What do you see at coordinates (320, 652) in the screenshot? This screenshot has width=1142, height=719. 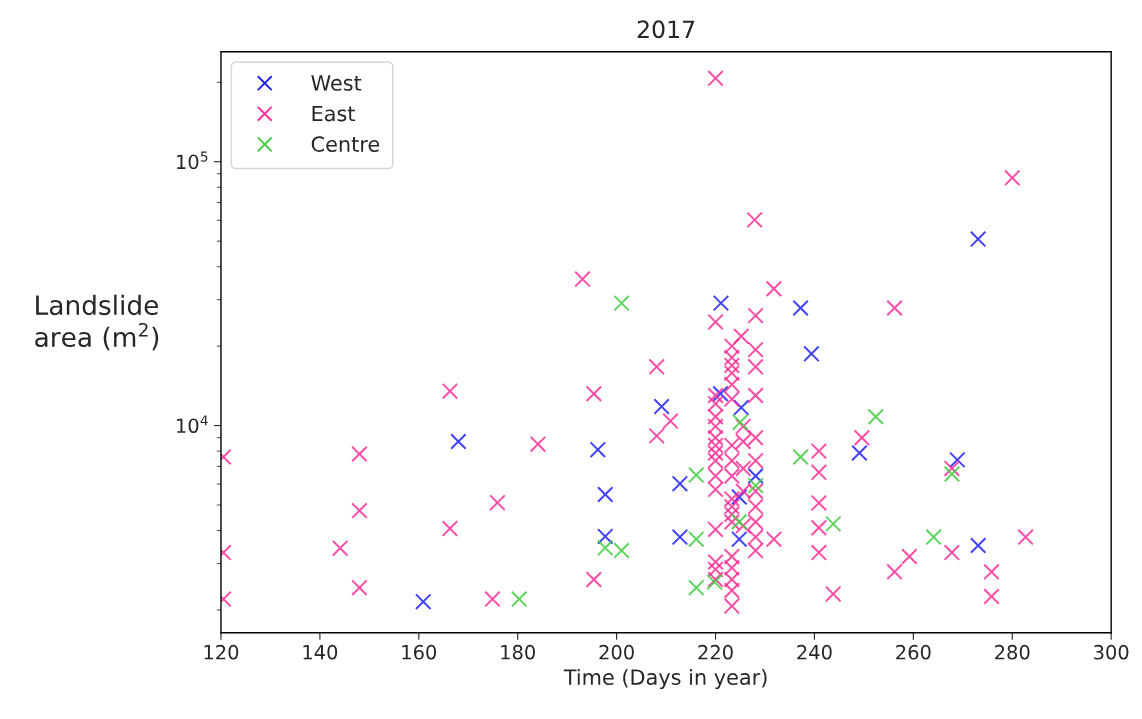 I see `x-tick-label: 140` at bounding box center [320, 652].